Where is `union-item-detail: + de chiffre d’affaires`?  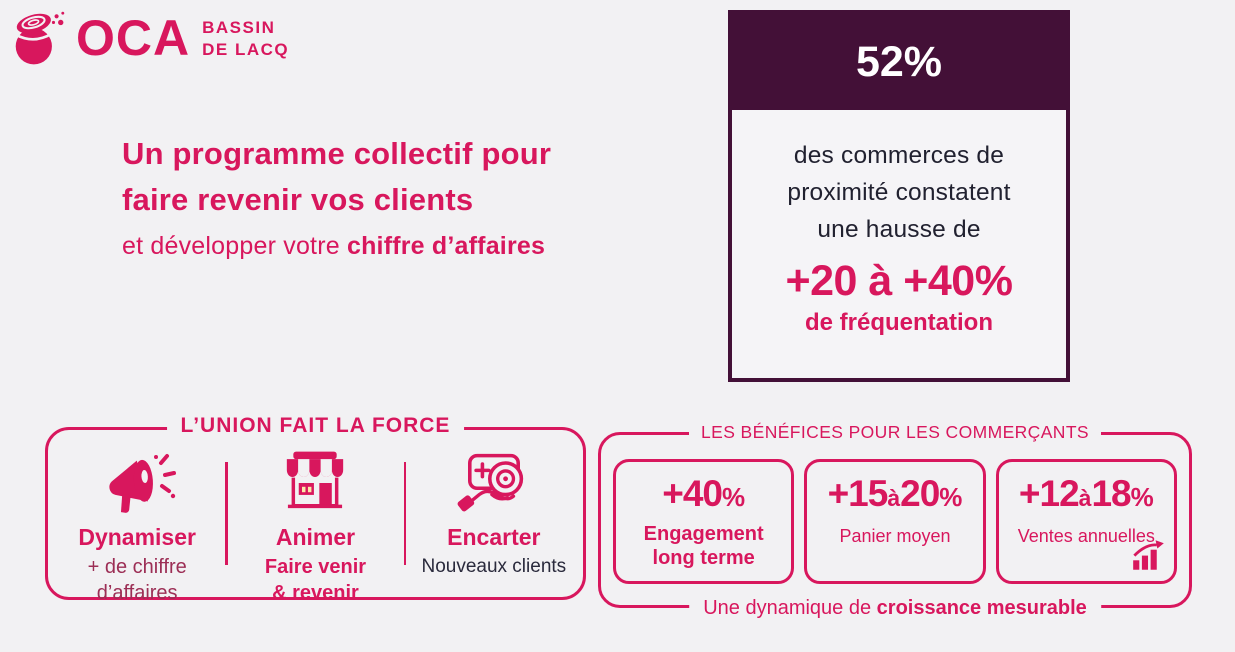 union-item-detail: + de chiffre d’affaires is located at coordinates (137, 580).